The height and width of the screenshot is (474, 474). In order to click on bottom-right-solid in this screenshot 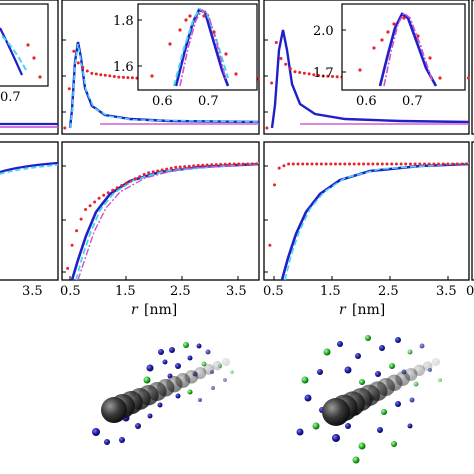, I will do `click(375, 221)`.